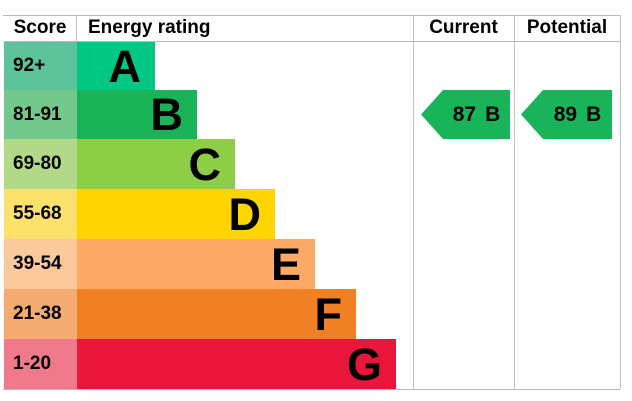 This screenshot has height=401, width=632. What do you see at coordinates (328, 314) in the screenshot?
I see `band-letter-F: F` at bounding box center [328, 314].